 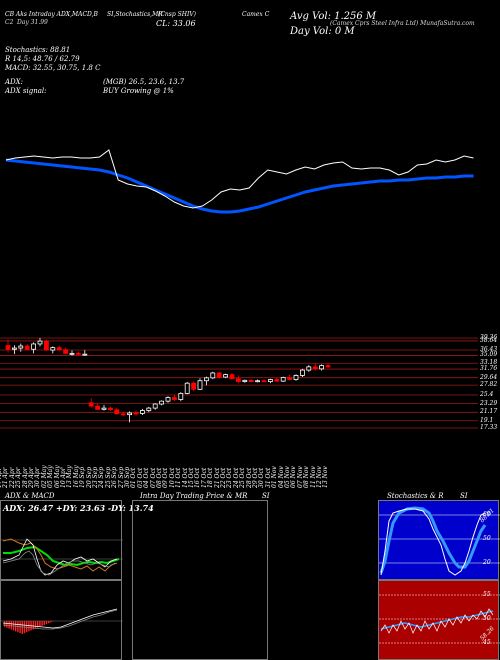 I want to click on company-prefix: Camex C, so click(x=256, y=14).